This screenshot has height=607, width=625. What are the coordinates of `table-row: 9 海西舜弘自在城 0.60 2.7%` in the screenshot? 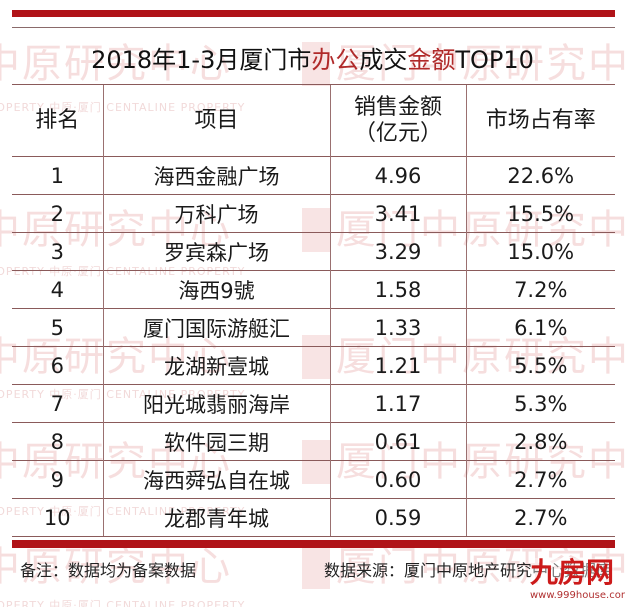 It's located at (313, 479).